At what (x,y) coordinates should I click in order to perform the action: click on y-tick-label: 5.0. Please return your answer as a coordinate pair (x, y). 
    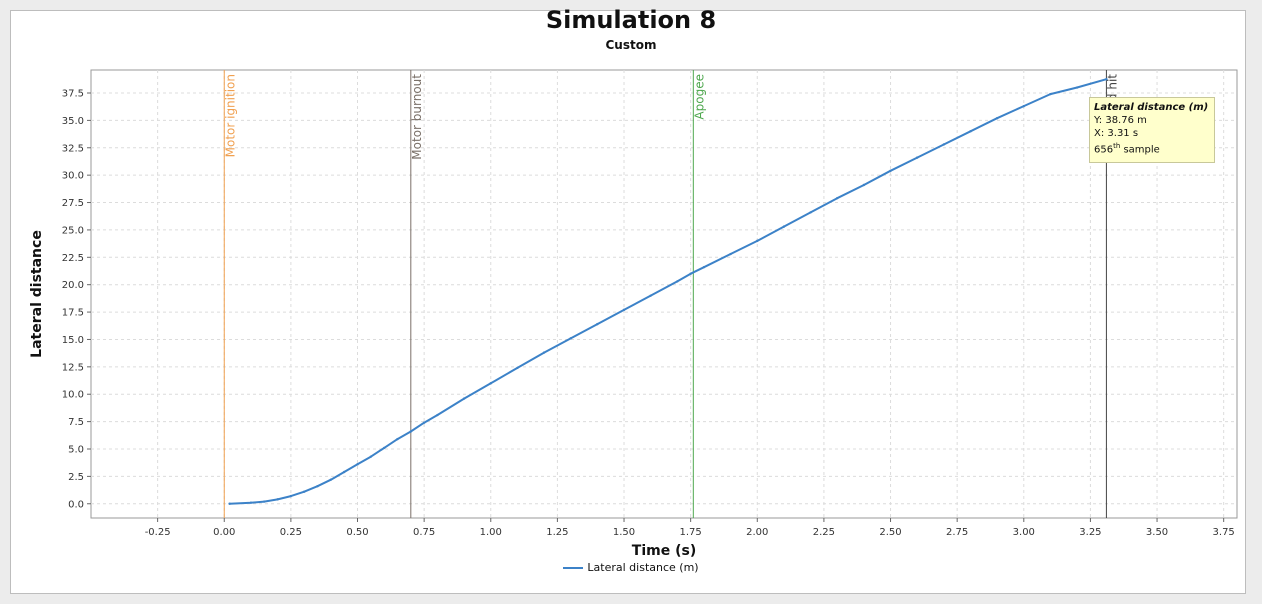
    Looking at the image, I should click on (76, 449).